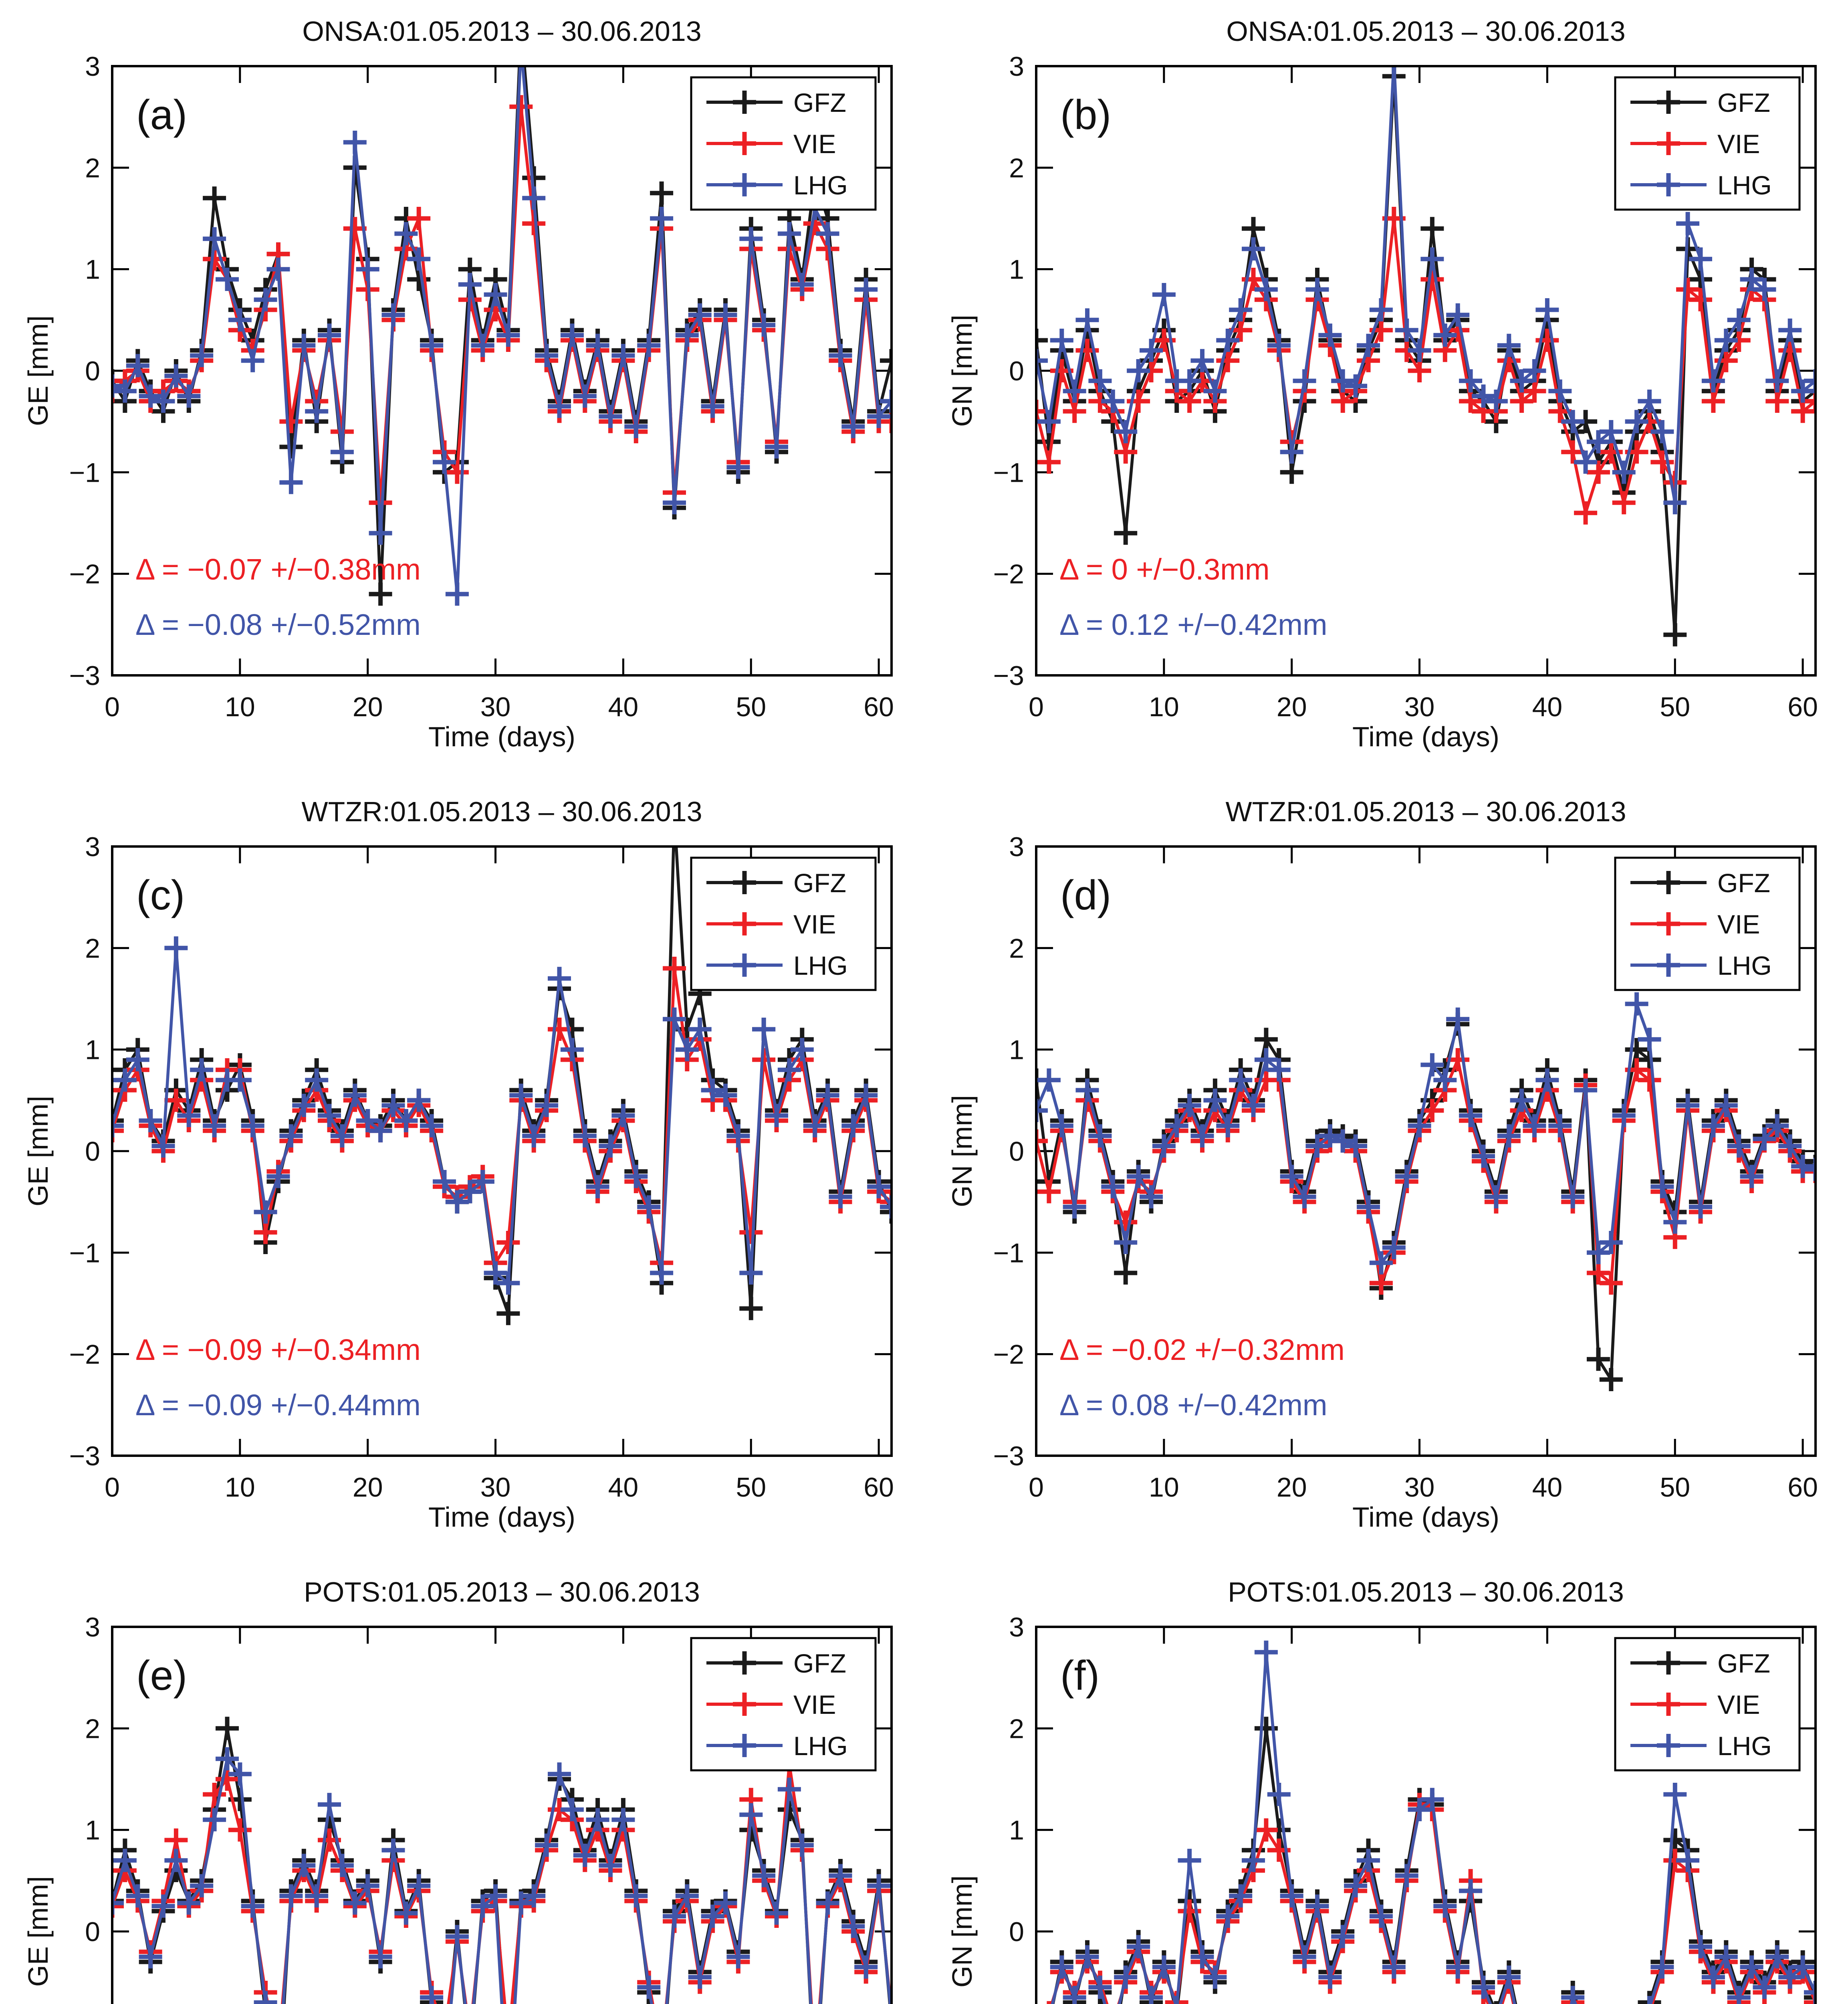 The height and width of the screenshot is (2004, 1848). I want to click on y-tick-label: −2, so click(84, 575).